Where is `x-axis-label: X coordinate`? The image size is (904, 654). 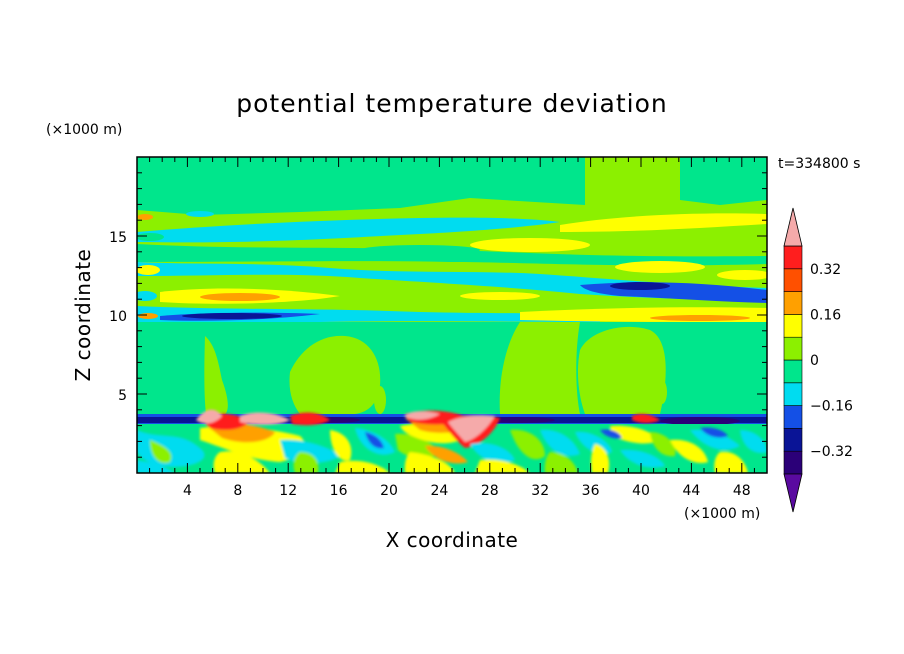
x-axis-label: X coordinate is located at coordinates (452, 540).